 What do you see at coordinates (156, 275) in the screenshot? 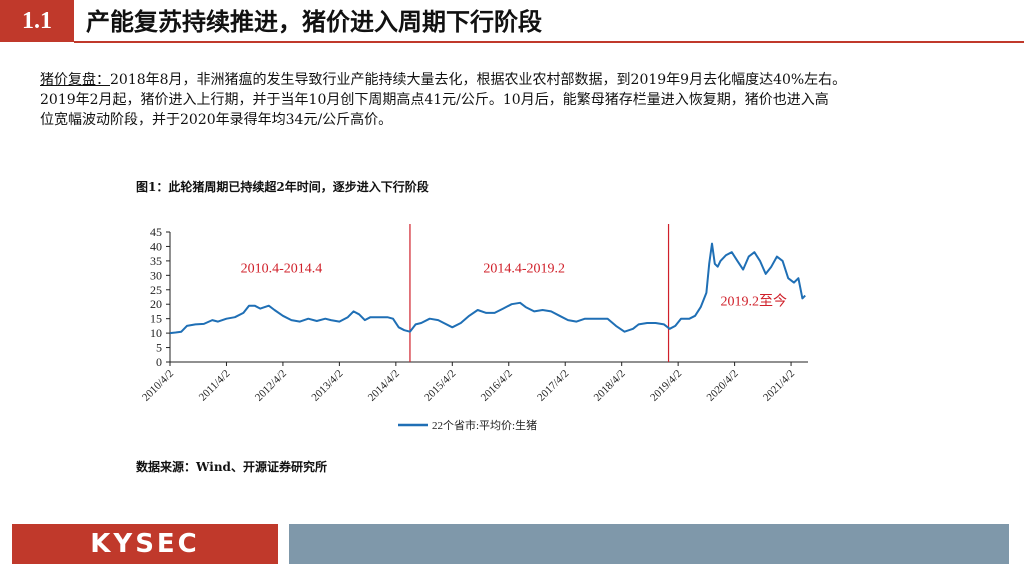
I see `y-tick-label: 30` at bounding box center [156, 275].